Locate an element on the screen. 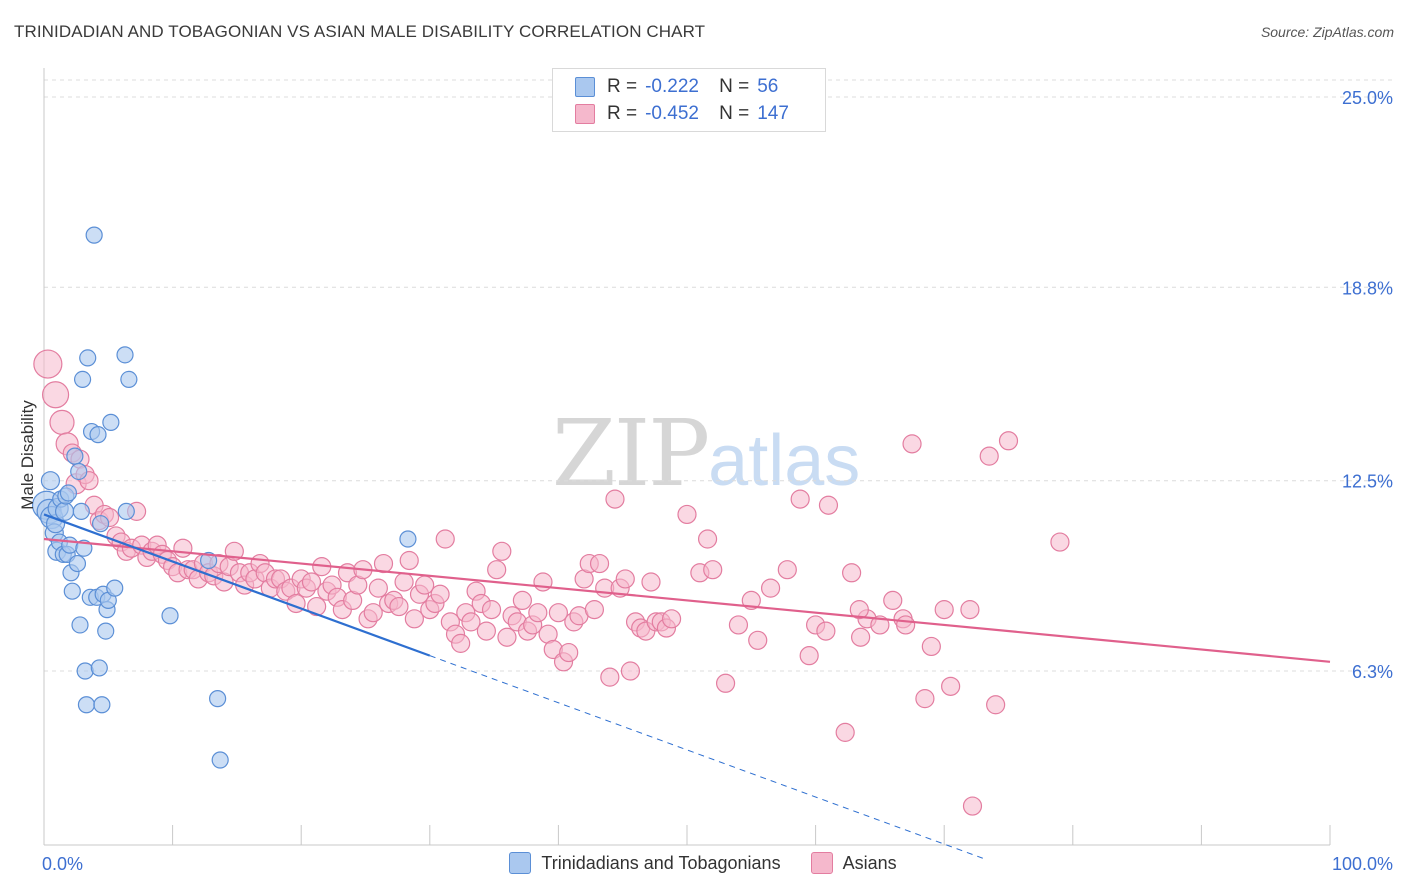 The image size is (1406, 892). watermark: ZIPatlas is located at coordinates (706, 453).